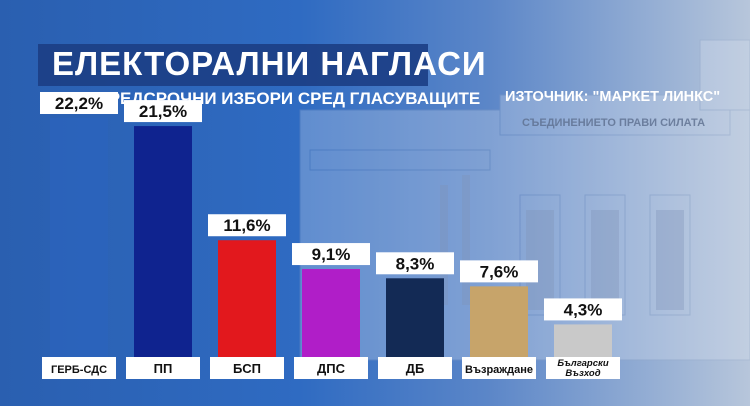 The height and width of the screenshot is (406, 750). I want to click on category-label-5: Възраждане, so click(499, 370).